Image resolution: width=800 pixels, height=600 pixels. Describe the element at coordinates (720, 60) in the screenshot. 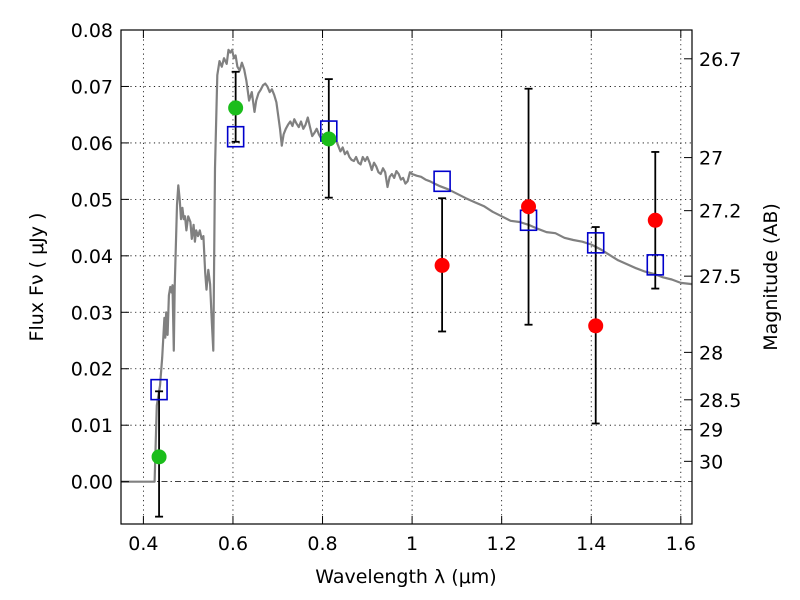

I see `magnitude-tick-label: 26.7` at that location.